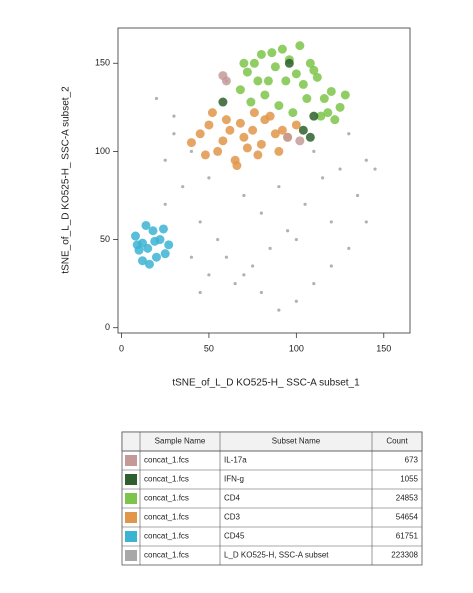  What do you see at coordinates (404, 555) in the screenshot?
I see `count: 223308` at bounding box center [404, 555].